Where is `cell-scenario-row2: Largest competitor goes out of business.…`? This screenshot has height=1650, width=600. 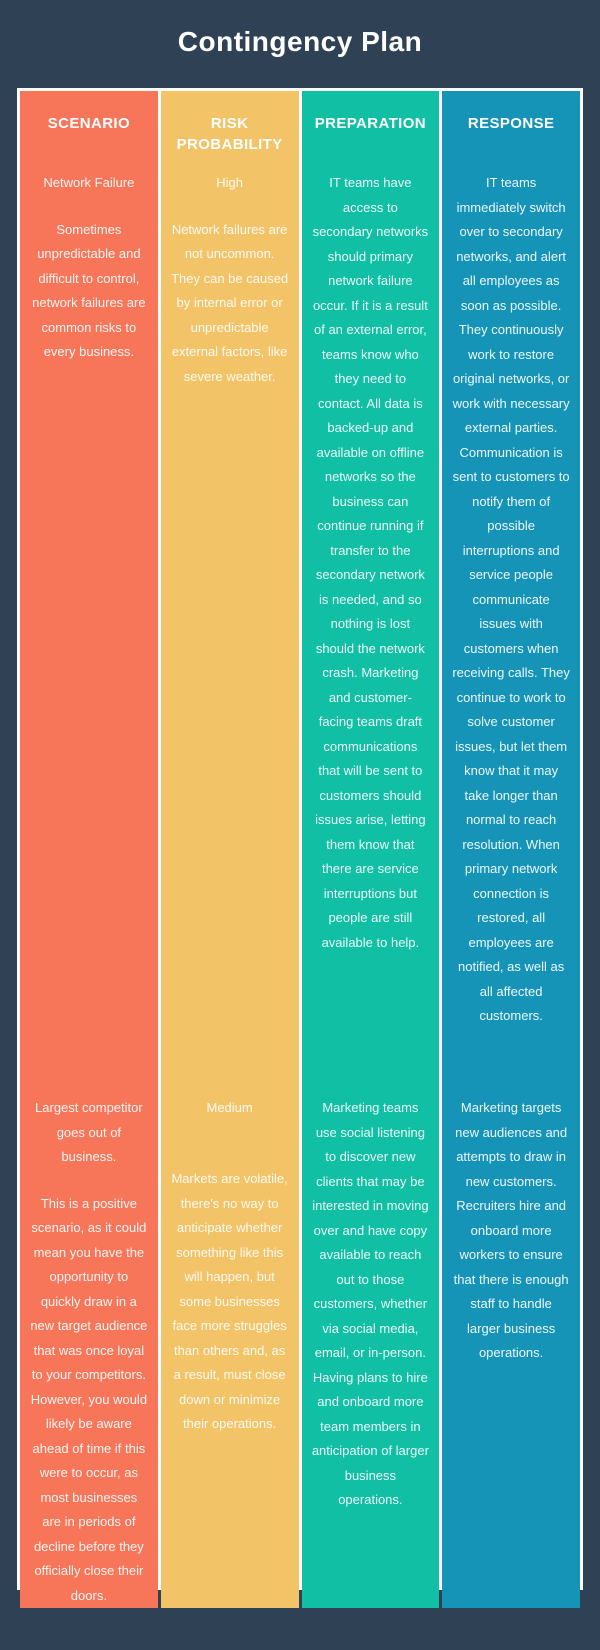 cell-scenario-row2: Largest competitor goes out of business.… is located at coordinates (89, 1344).